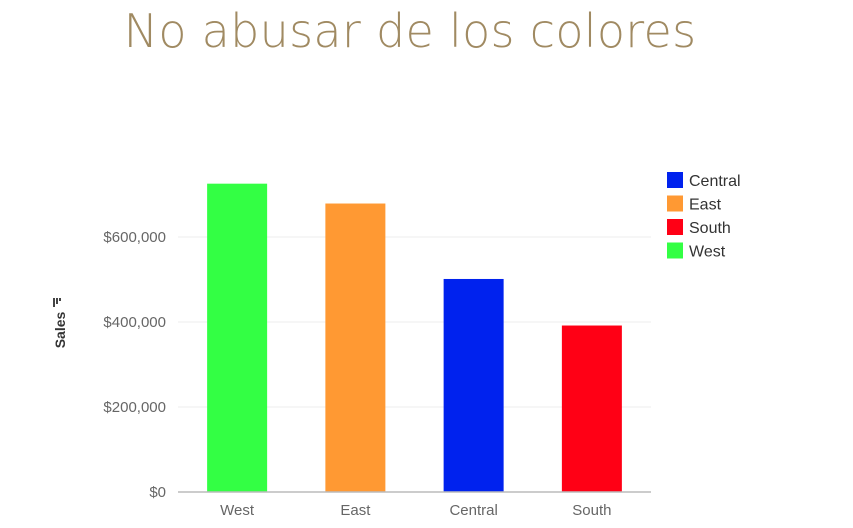 This screenshot has height=528, width=853. Describe the element at coordinates (704, 216) in the screenshot. I see `legend: Central East South West` at that location.